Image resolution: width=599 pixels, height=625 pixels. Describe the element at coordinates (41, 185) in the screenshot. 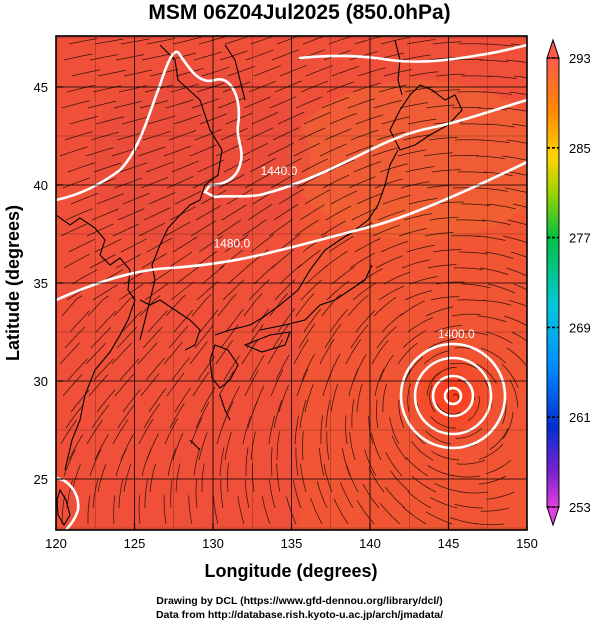

I see `y-tick-label: 40` at that location.